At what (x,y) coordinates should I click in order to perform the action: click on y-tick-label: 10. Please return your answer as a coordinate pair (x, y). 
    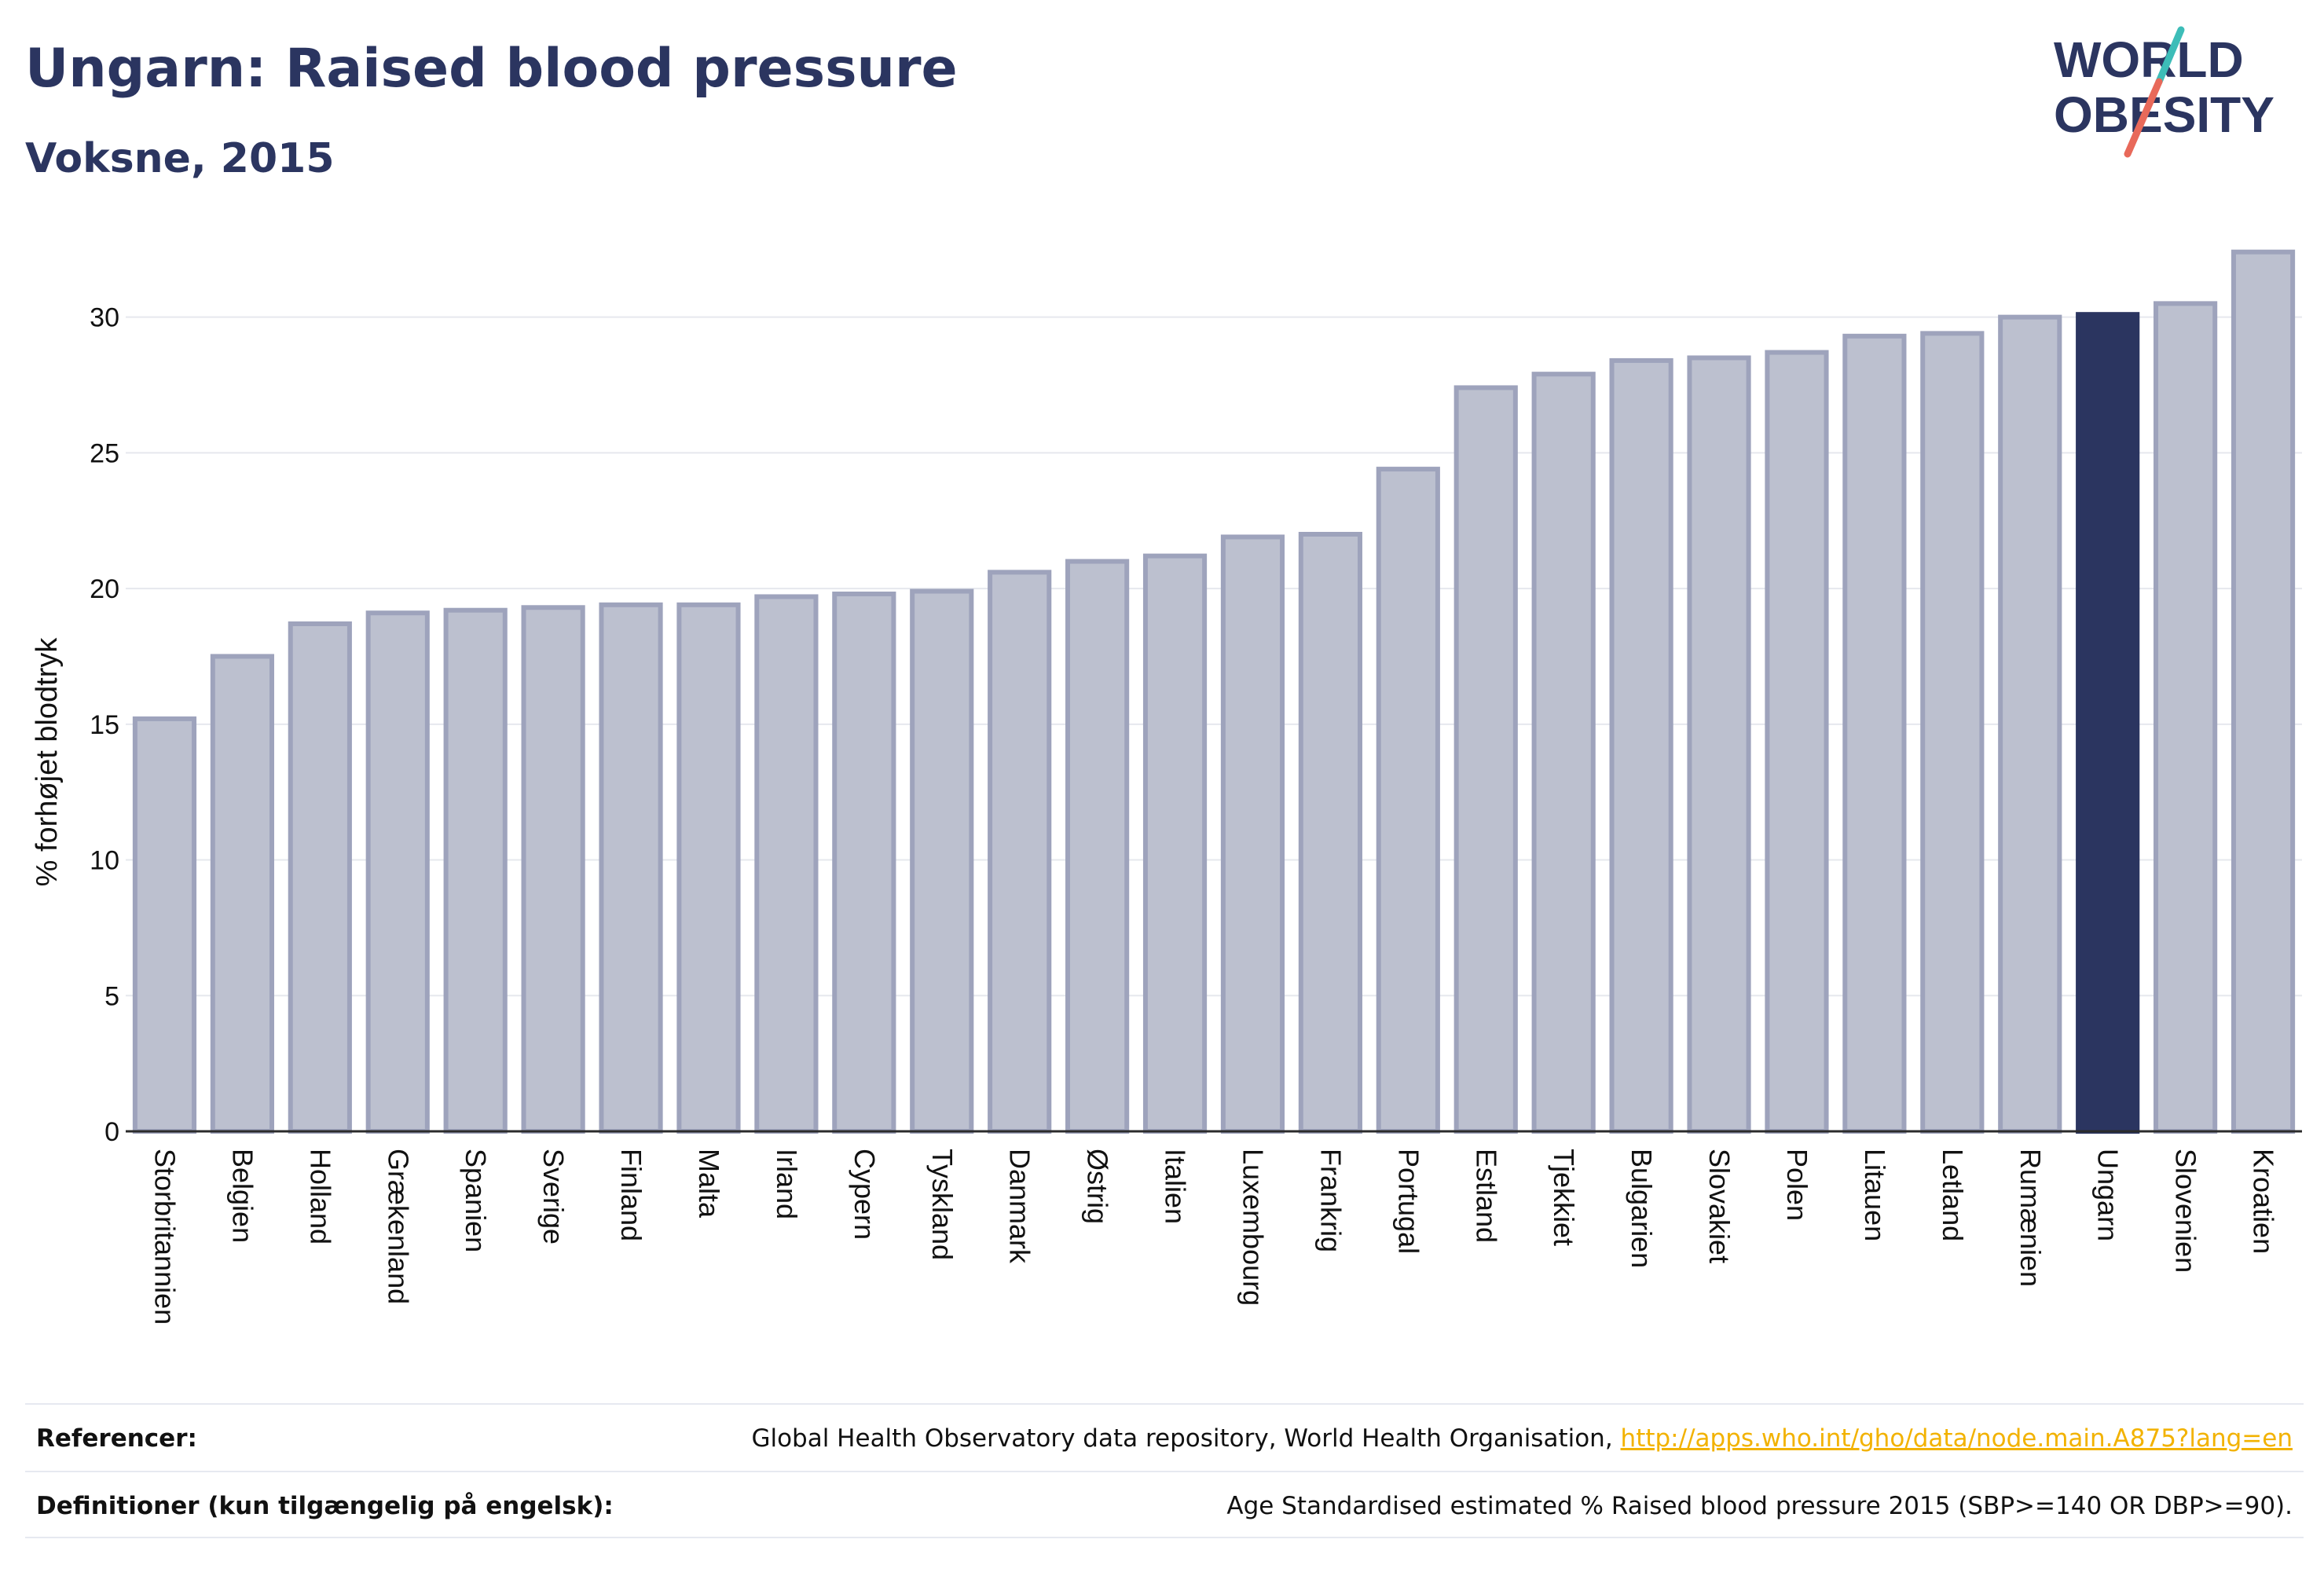
    Looking at the image, I should click on (104, 861).